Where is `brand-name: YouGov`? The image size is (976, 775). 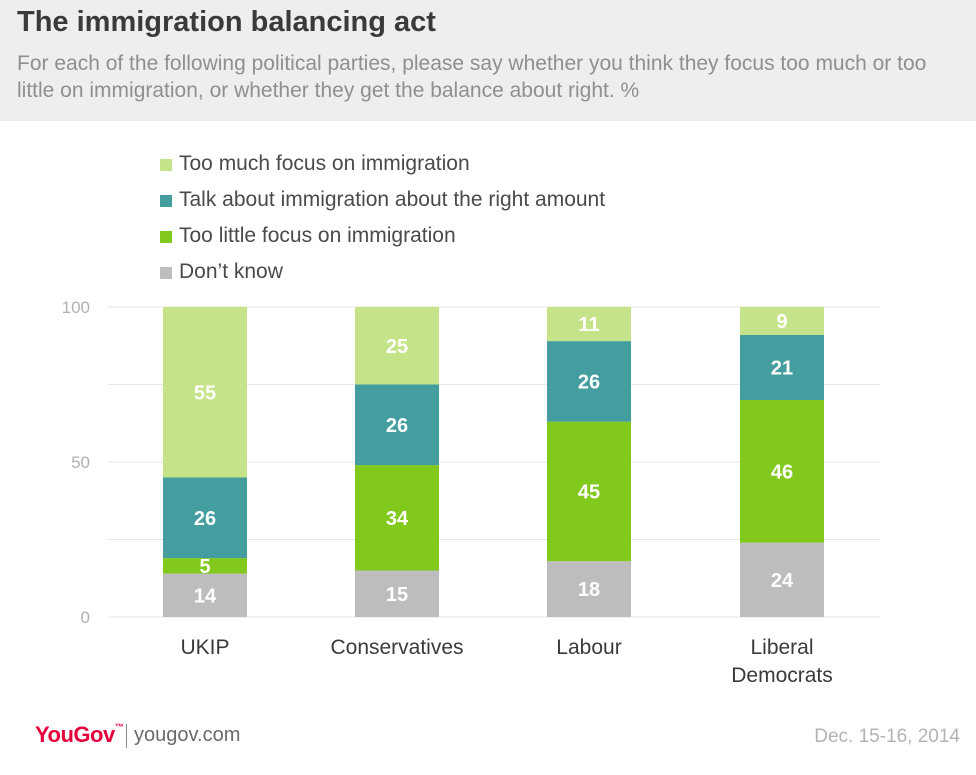 brand-name: YouGov is located at coordinates (75, 734).